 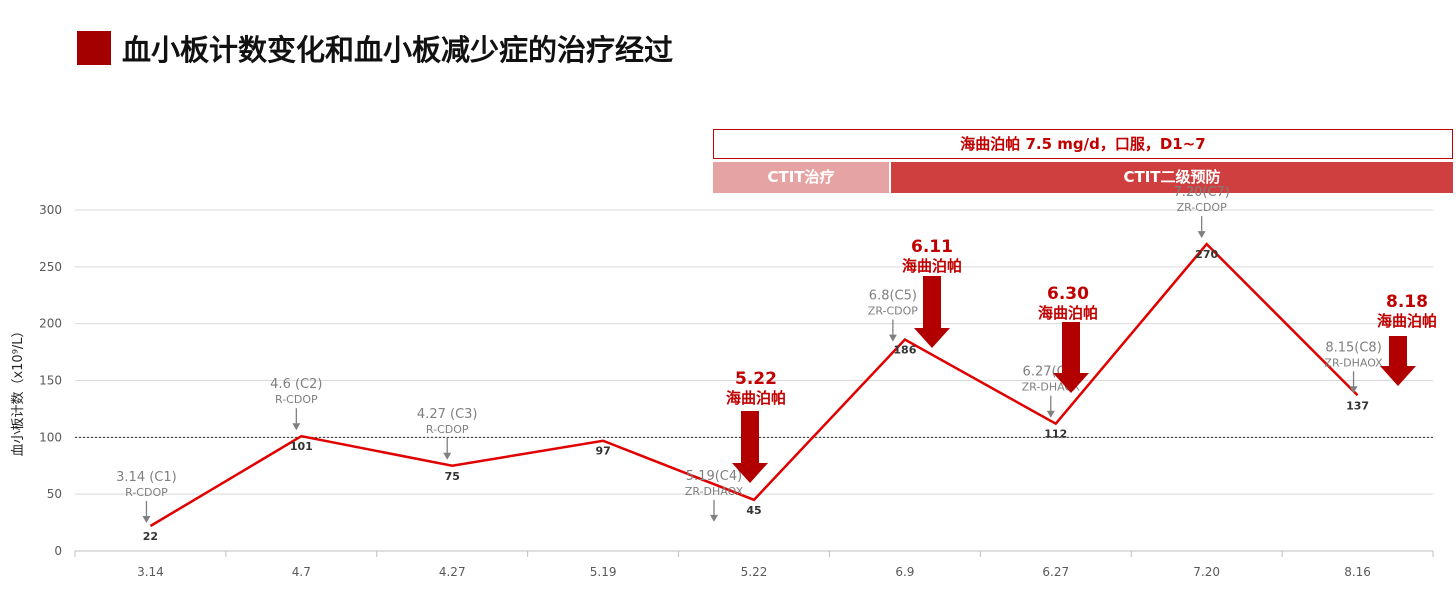 What do you see at coordinates (50, 210) in the screenshot?
I see `y-tick-label: 300` at bounding box center [50, 210].